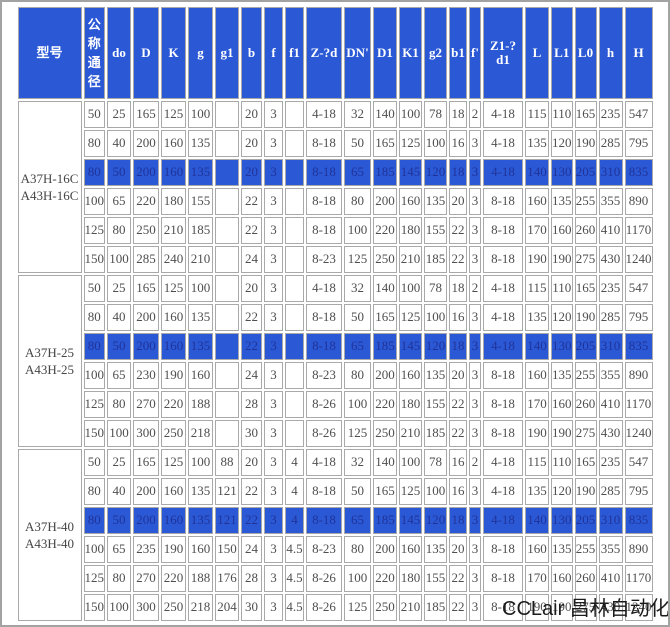 This screenshot has height=627, width=670. What do you see at coordinates (173, 404) in the screenshot?
I see `table-cell: 220` at bounding box center [173, 404].